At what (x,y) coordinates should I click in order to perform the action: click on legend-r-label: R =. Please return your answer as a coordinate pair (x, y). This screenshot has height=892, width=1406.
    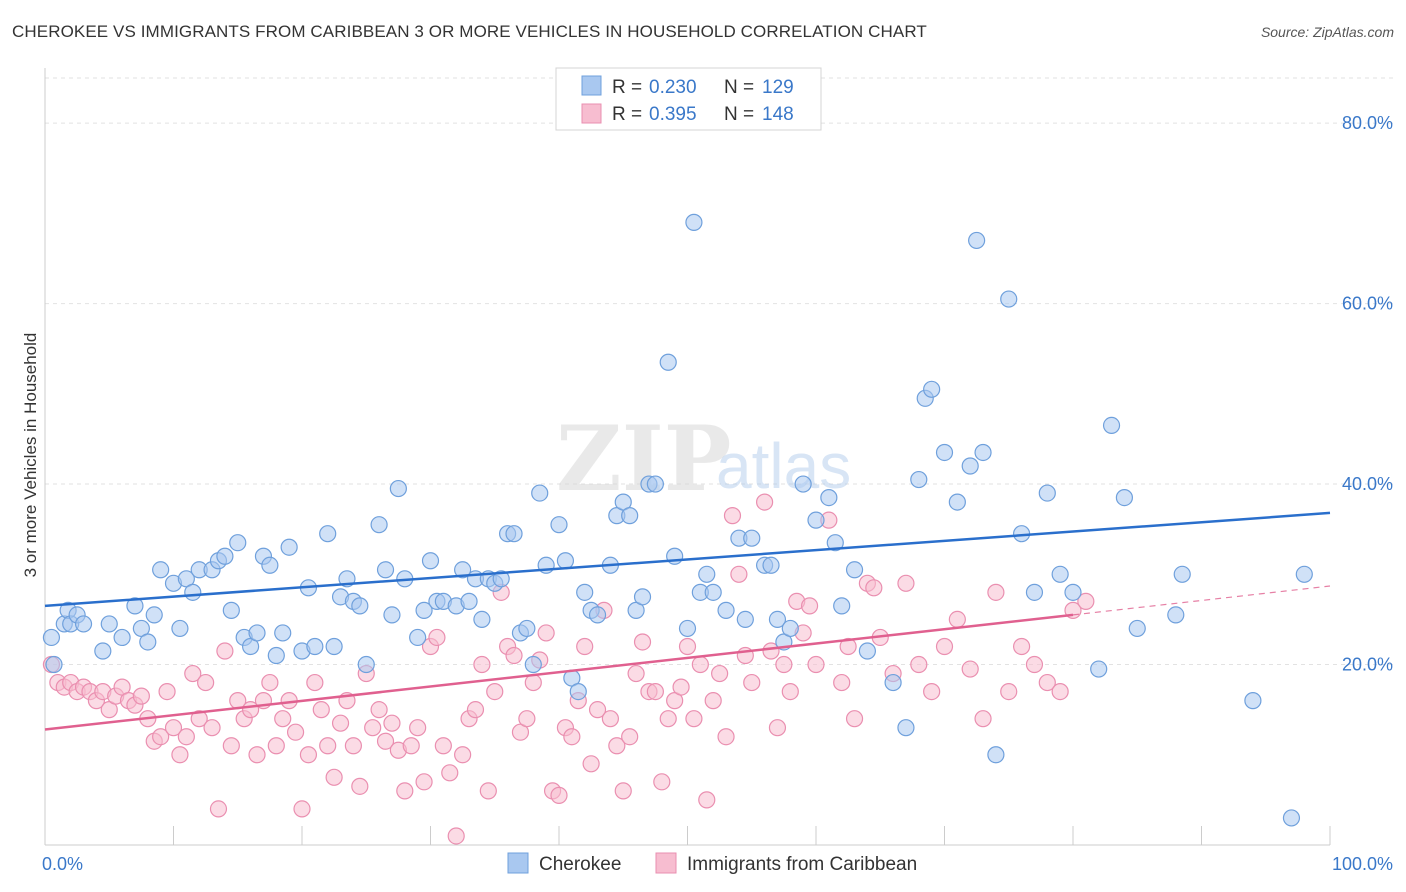
    Looking at the image, I should click on (627, 87).